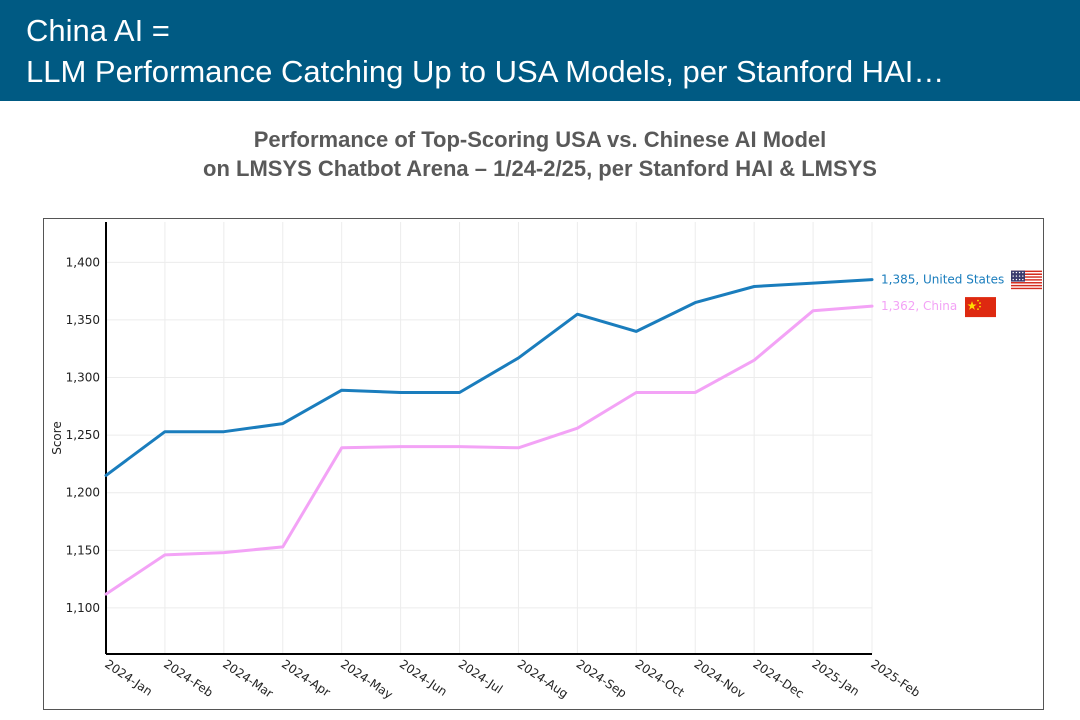 The height and width of the screenshot is (720, 1080). What do you see at coordinates (248, 679) in the screenshot?
I see `x-tick-label: 2024-Mar` at bounding box center [248, 679].